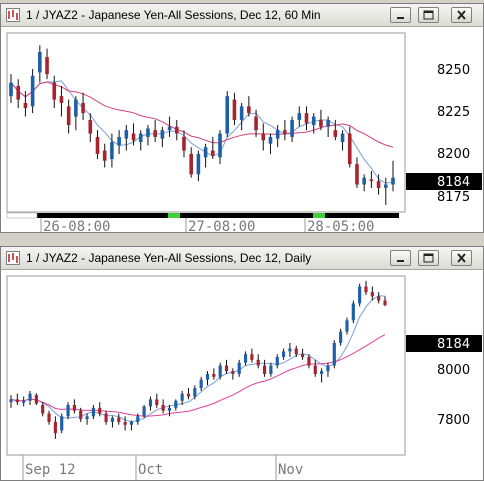  What do you see at coordinates (453, 197) in the screenshot?
I see `price-label-8175: 8175` at bounding box center [453, 197].